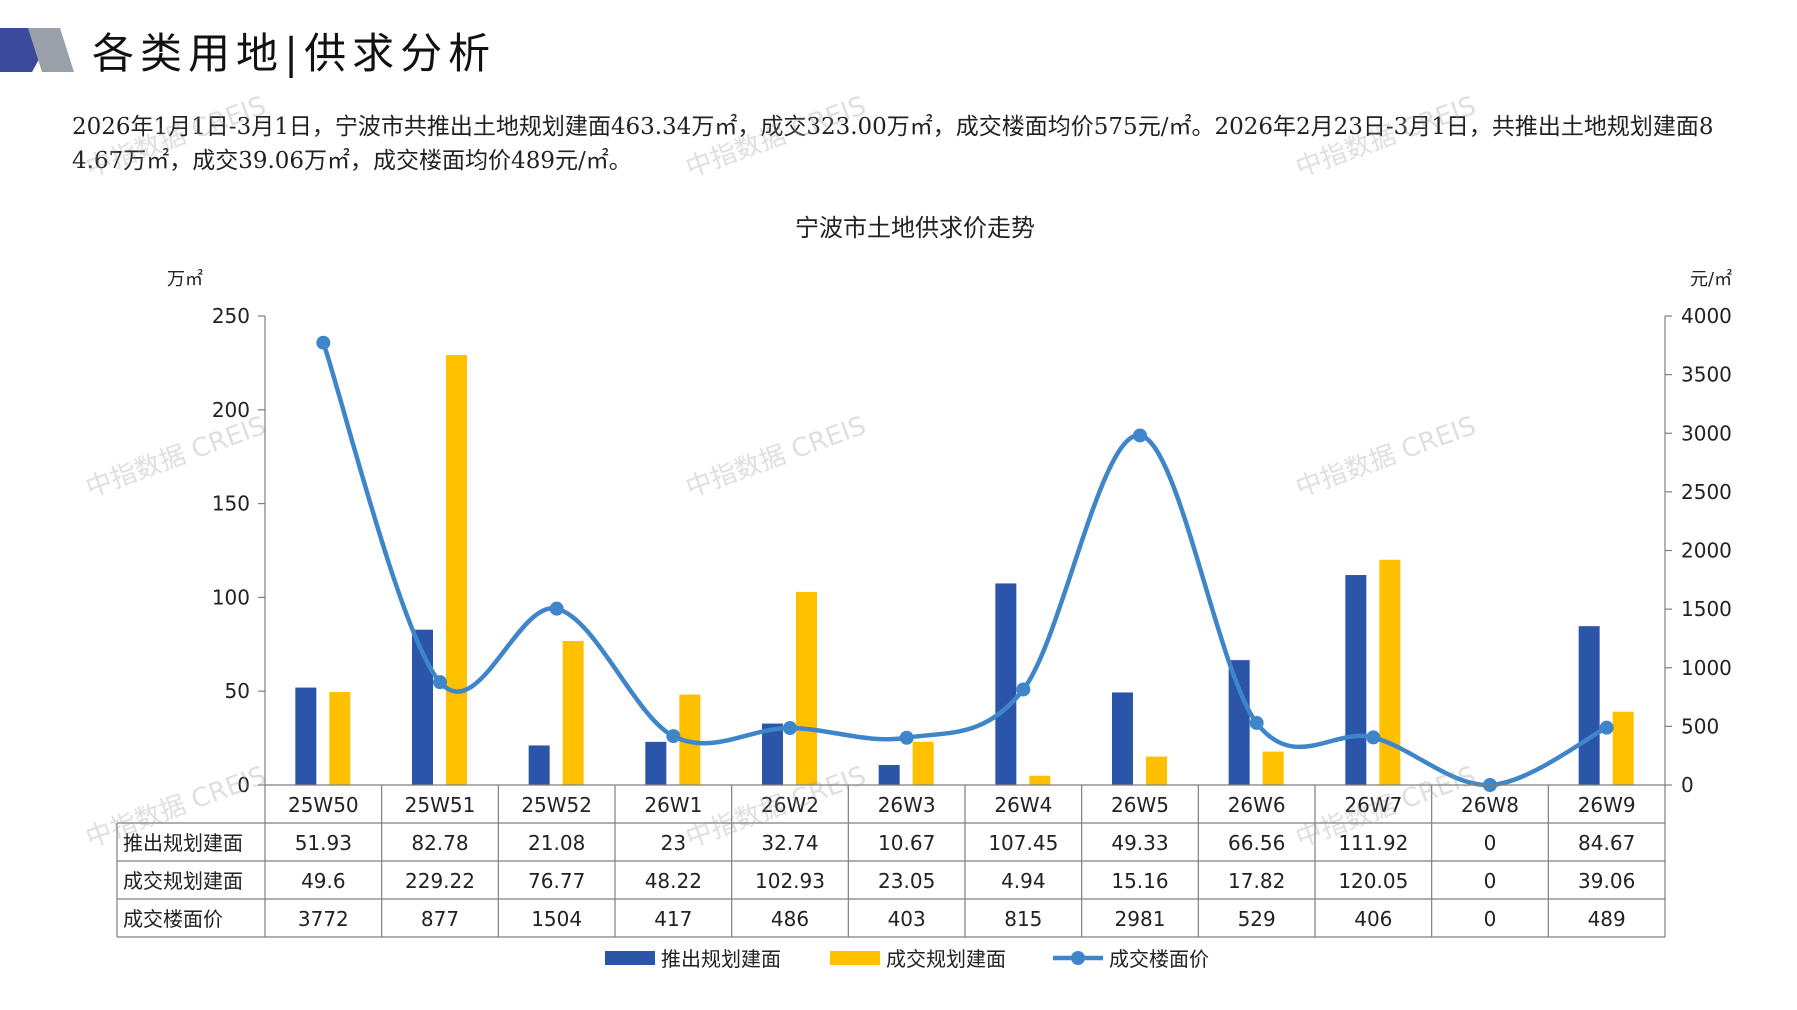 This screenshot has height=1010, width=1797. Describe the element at coordinates (673, 843) in the screenshot. I see `table-cell: 23` at that location.